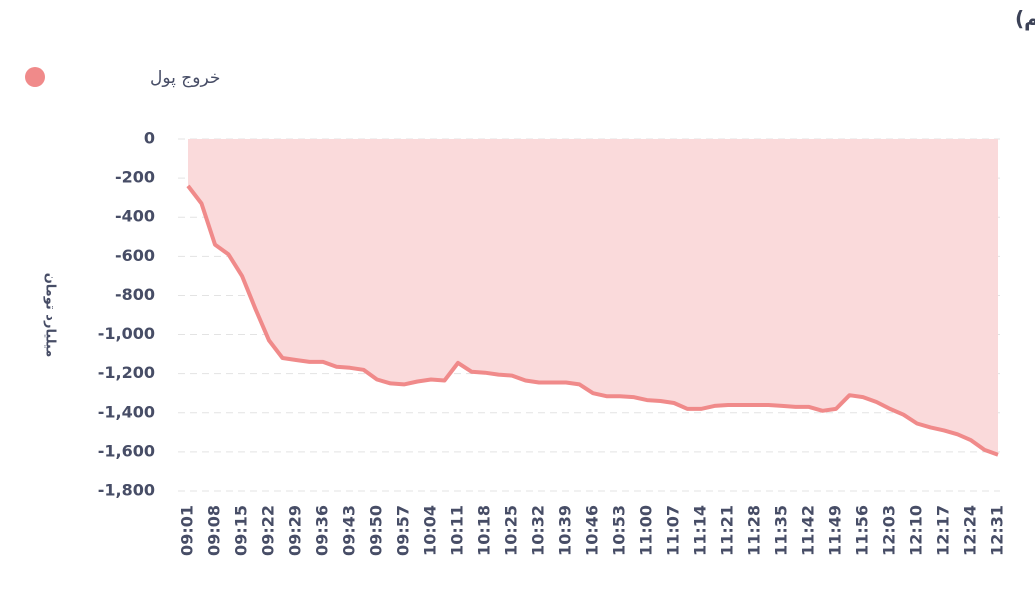 Image resolution: width=1035 pixels, height=605 pixels. What do you see at coordinates (592, 530) in the screenshot?
I see `x-tick-label: 10:46` at bounding box center [592, 530].